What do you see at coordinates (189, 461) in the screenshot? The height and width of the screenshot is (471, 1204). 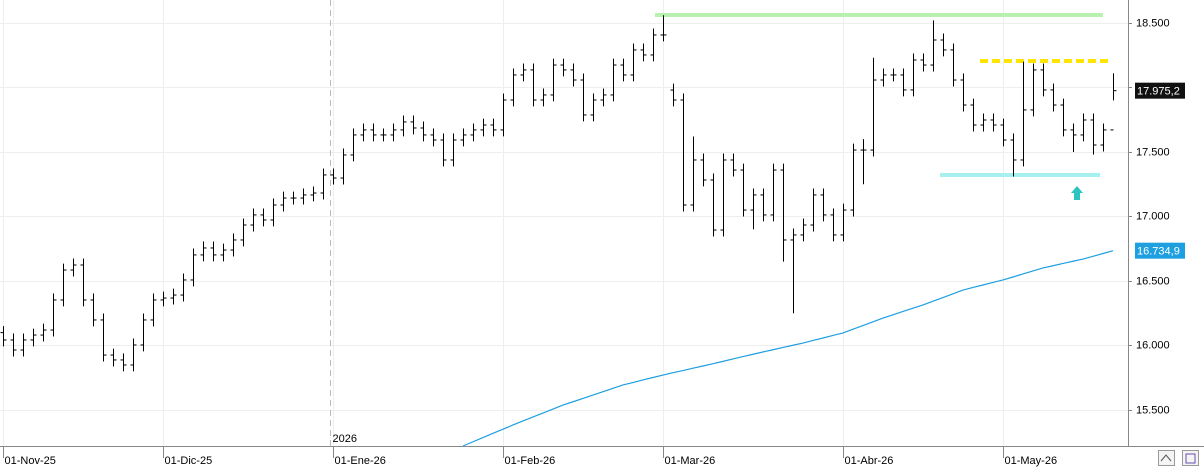 I see `x-tick-label: 01-Dic-25` at bounding box center [189, 461].